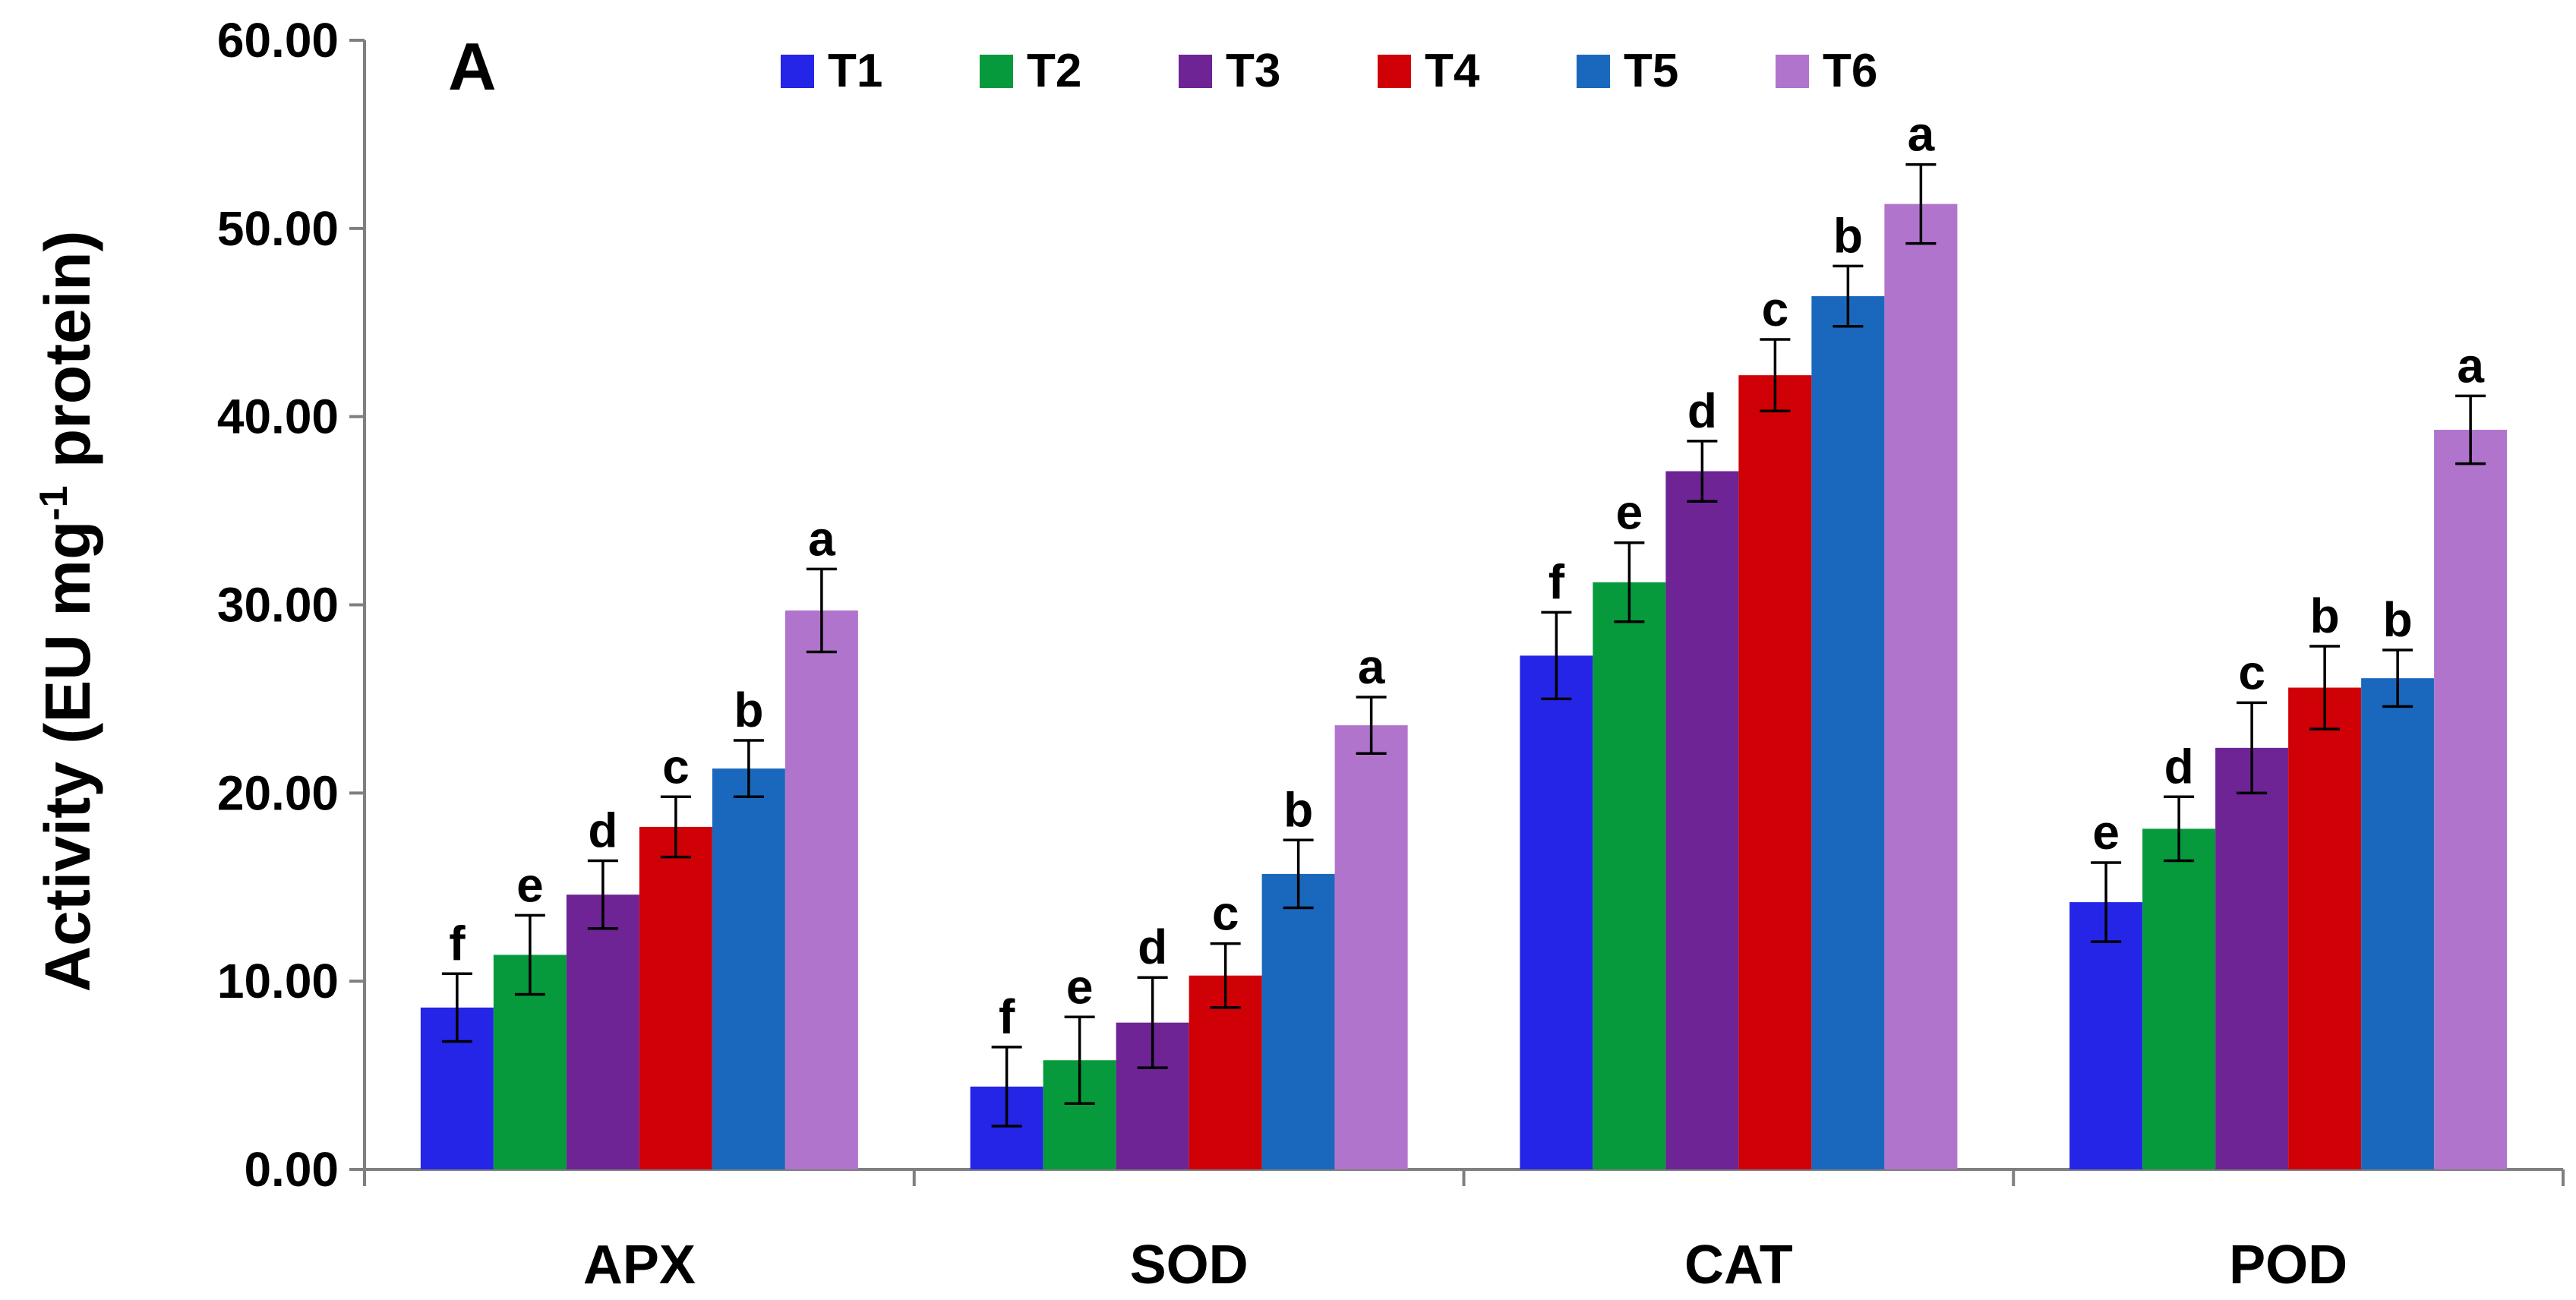 Image resolution: width=2576 pixels, height=1300 pixels. Describe the element at coordinates (1054, 71) in the screenshot. I see `legend-label-t2: T2` at that location.